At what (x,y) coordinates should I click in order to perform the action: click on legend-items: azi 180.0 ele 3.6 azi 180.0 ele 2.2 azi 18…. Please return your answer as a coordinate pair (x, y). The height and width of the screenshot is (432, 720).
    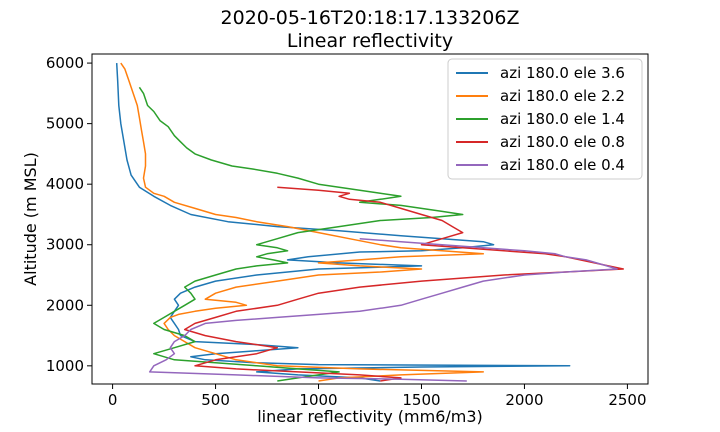
    Looking at the image, I should click on (540, 119).